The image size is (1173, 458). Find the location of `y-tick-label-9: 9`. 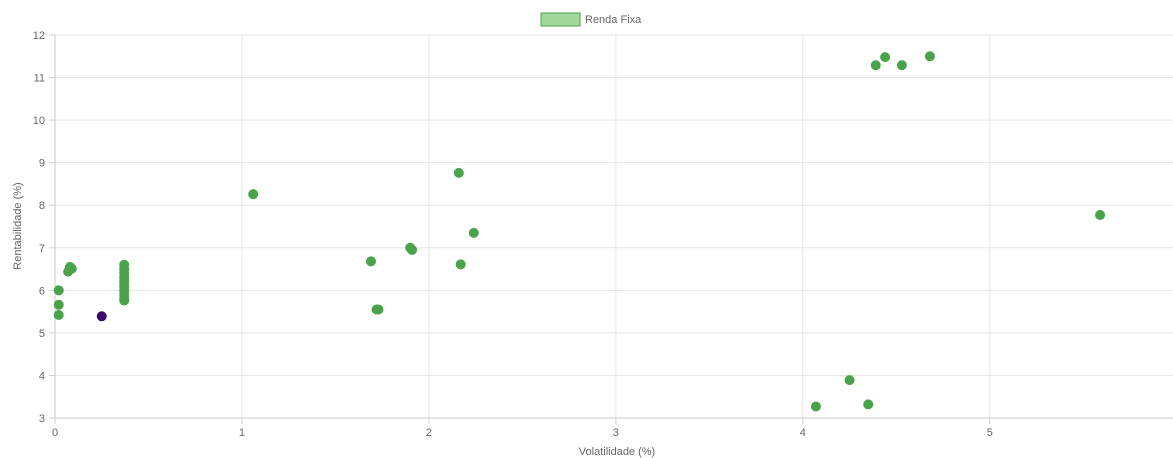

y-tick-label-9: 9 is located at coordinates (42, 164).